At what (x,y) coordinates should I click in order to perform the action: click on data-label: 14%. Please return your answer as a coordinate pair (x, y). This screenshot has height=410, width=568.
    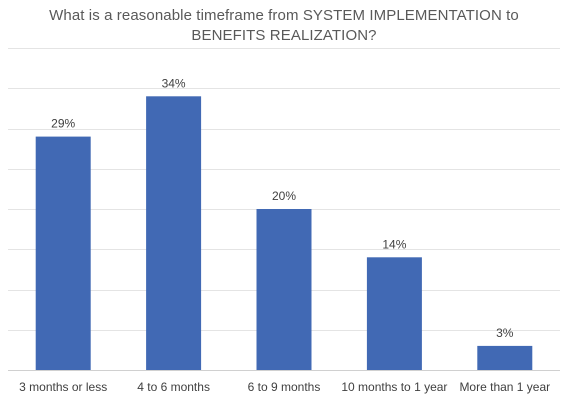
    Looking at the image, I should click on (394, 244).